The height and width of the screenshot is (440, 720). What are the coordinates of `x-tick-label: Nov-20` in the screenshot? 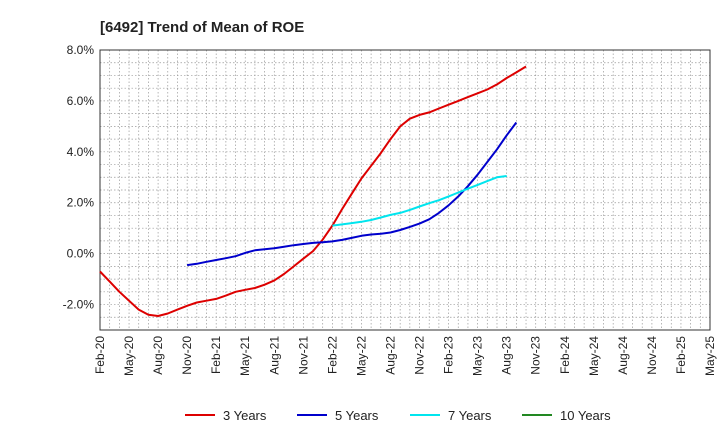 It's located at (187, 355).